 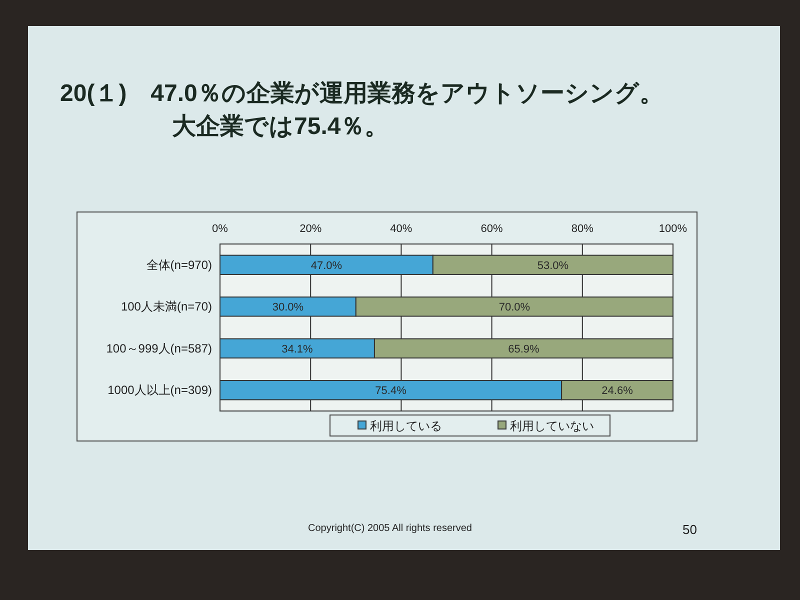 I want to click on x-tick-label: 100%, so click(x=673, y=229).